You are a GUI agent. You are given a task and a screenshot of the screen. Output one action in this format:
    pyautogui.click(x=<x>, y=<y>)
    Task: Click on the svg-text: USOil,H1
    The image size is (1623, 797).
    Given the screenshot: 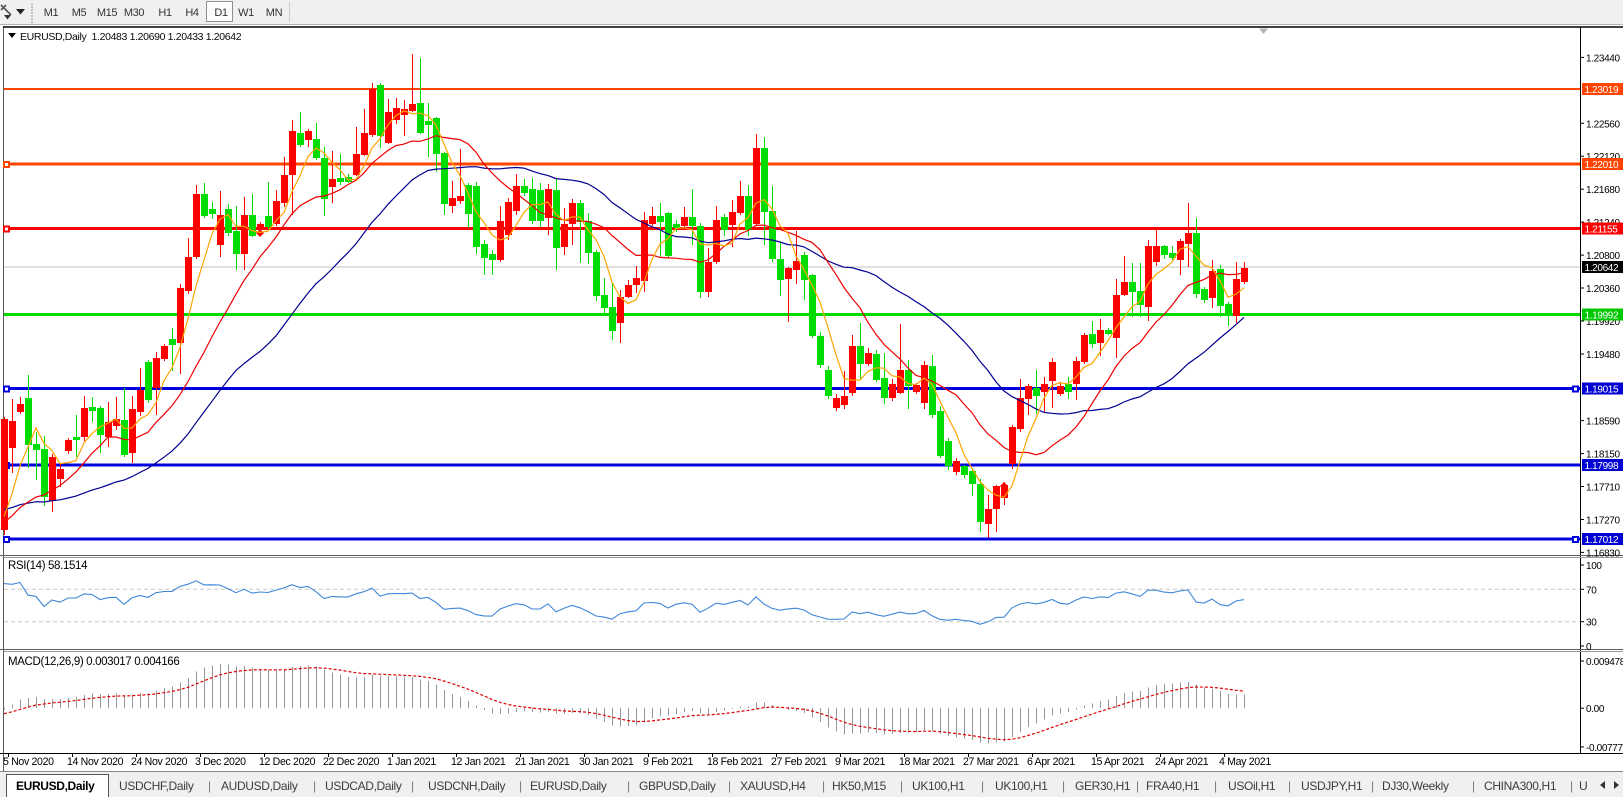 What is the action you would take?
    pyautogui.click(x=1252, y=786)
    